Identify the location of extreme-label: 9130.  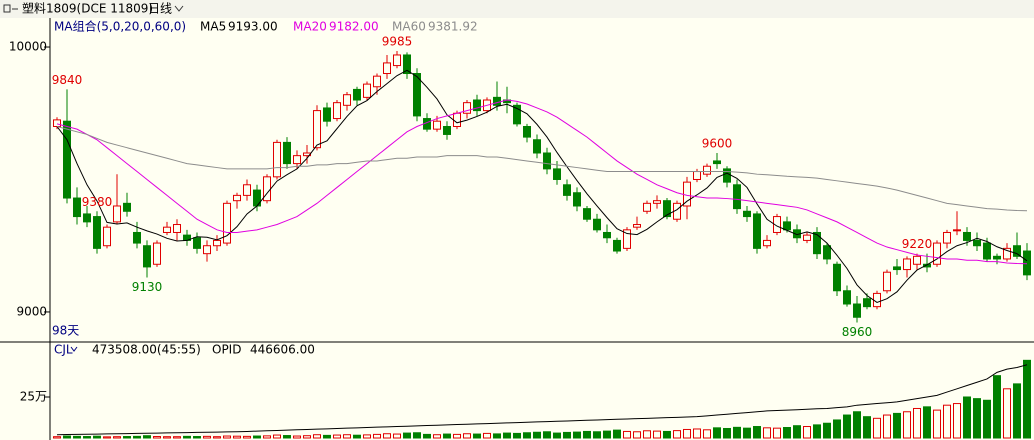
(147, 287).